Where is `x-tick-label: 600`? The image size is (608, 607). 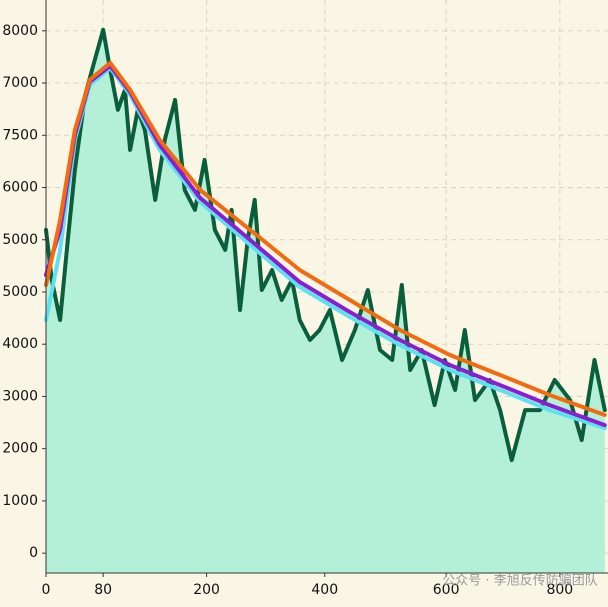
x-tick-label: 600 is located at coordinates (446, 590).